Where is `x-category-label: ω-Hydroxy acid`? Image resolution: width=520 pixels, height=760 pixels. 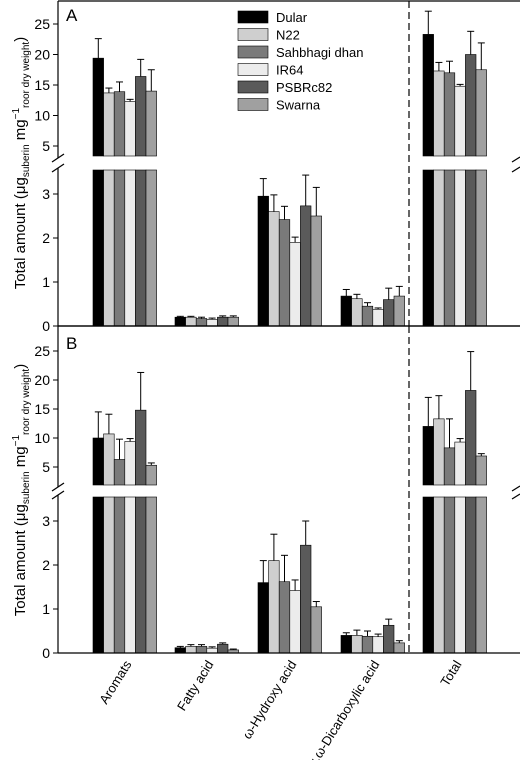
x-category-label: ω-Hydroxy acid is located at coordinates (269, 700).